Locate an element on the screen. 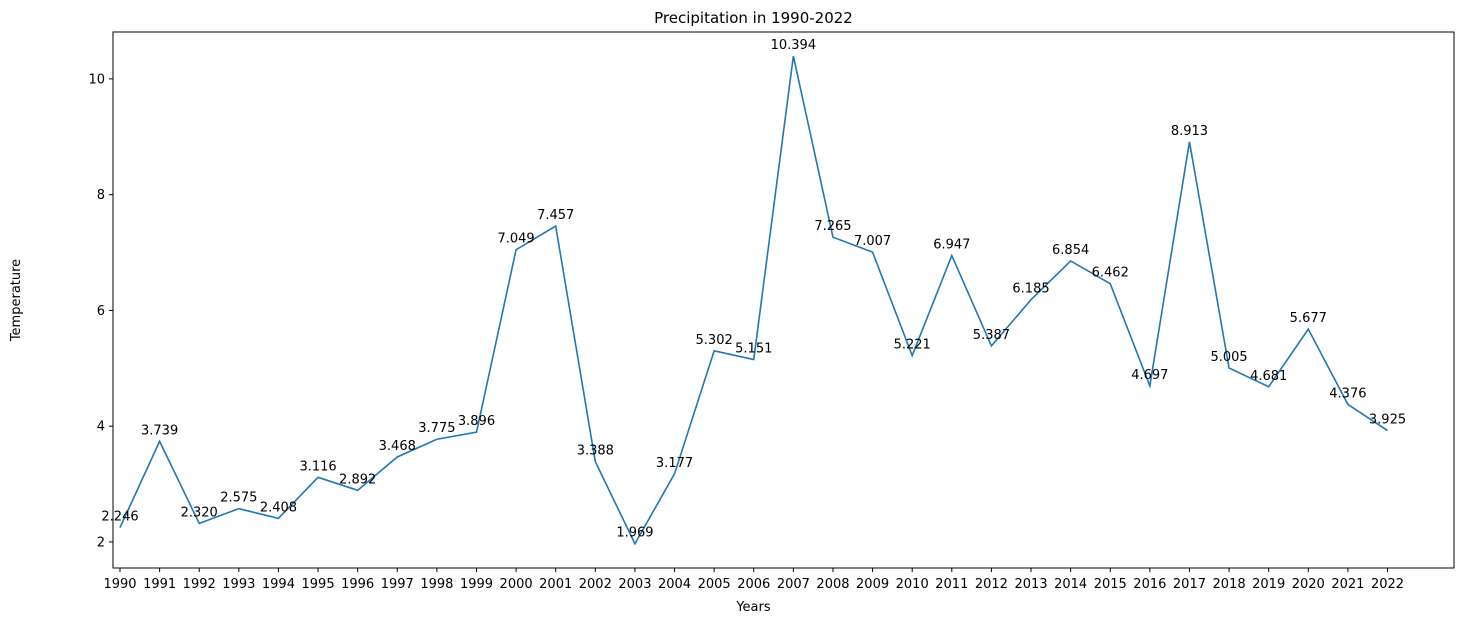 Image resolution: width=1461 pixels, height=624 pixels. data-label: 2.575 is located at coordinates (238, 498).